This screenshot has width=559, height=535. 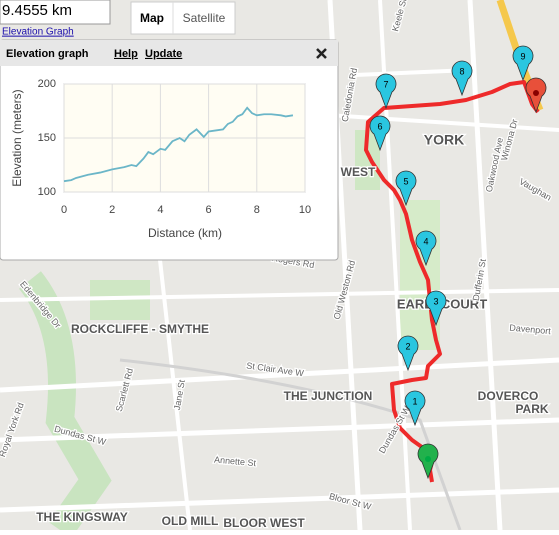 I want to click on x-tick-label: 6, so click(x=209, y=210).